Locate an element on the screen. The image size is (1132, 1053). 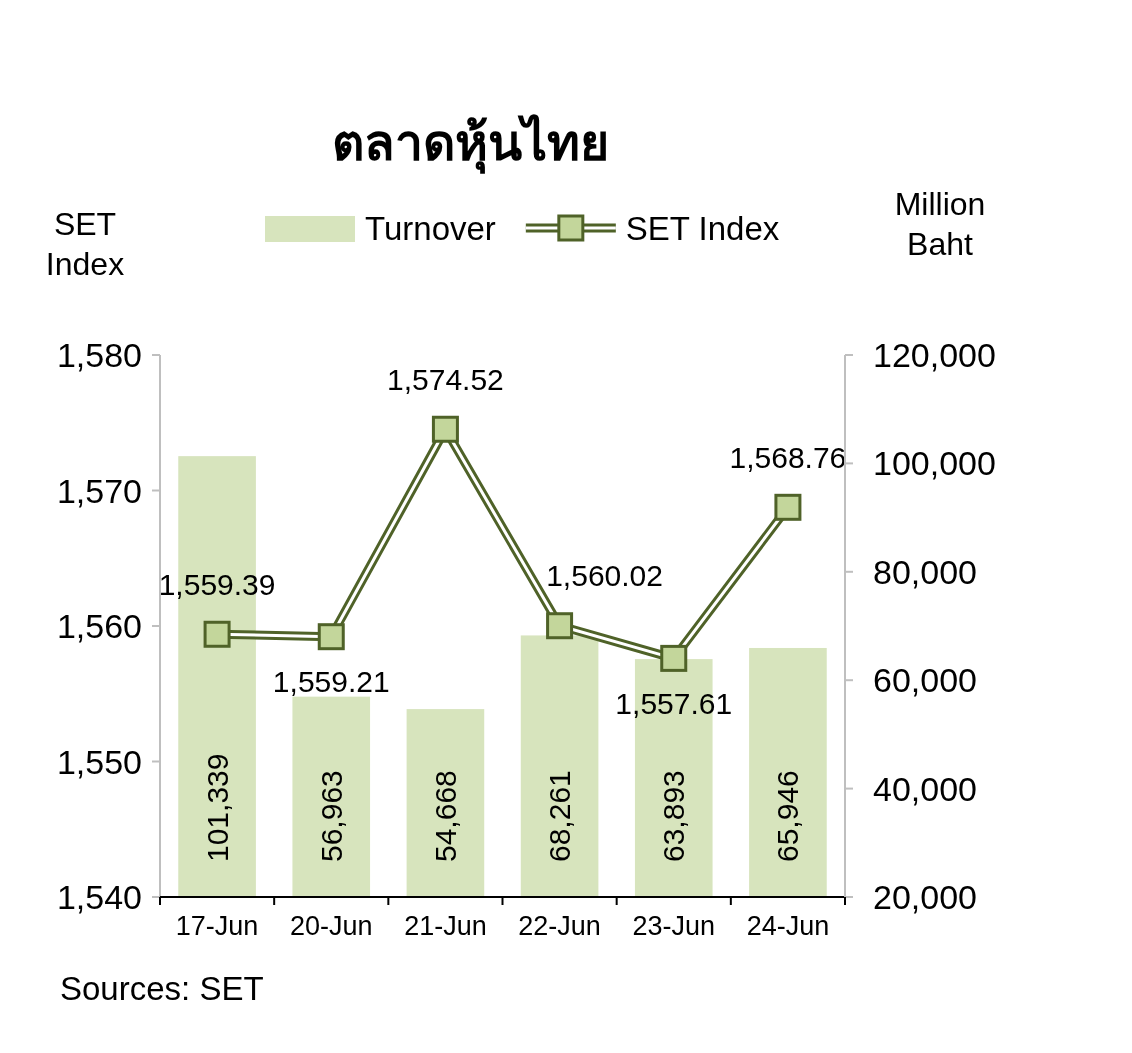
chart-title: ตลาดหุ้นไทย is located at coordinates (470, 144).